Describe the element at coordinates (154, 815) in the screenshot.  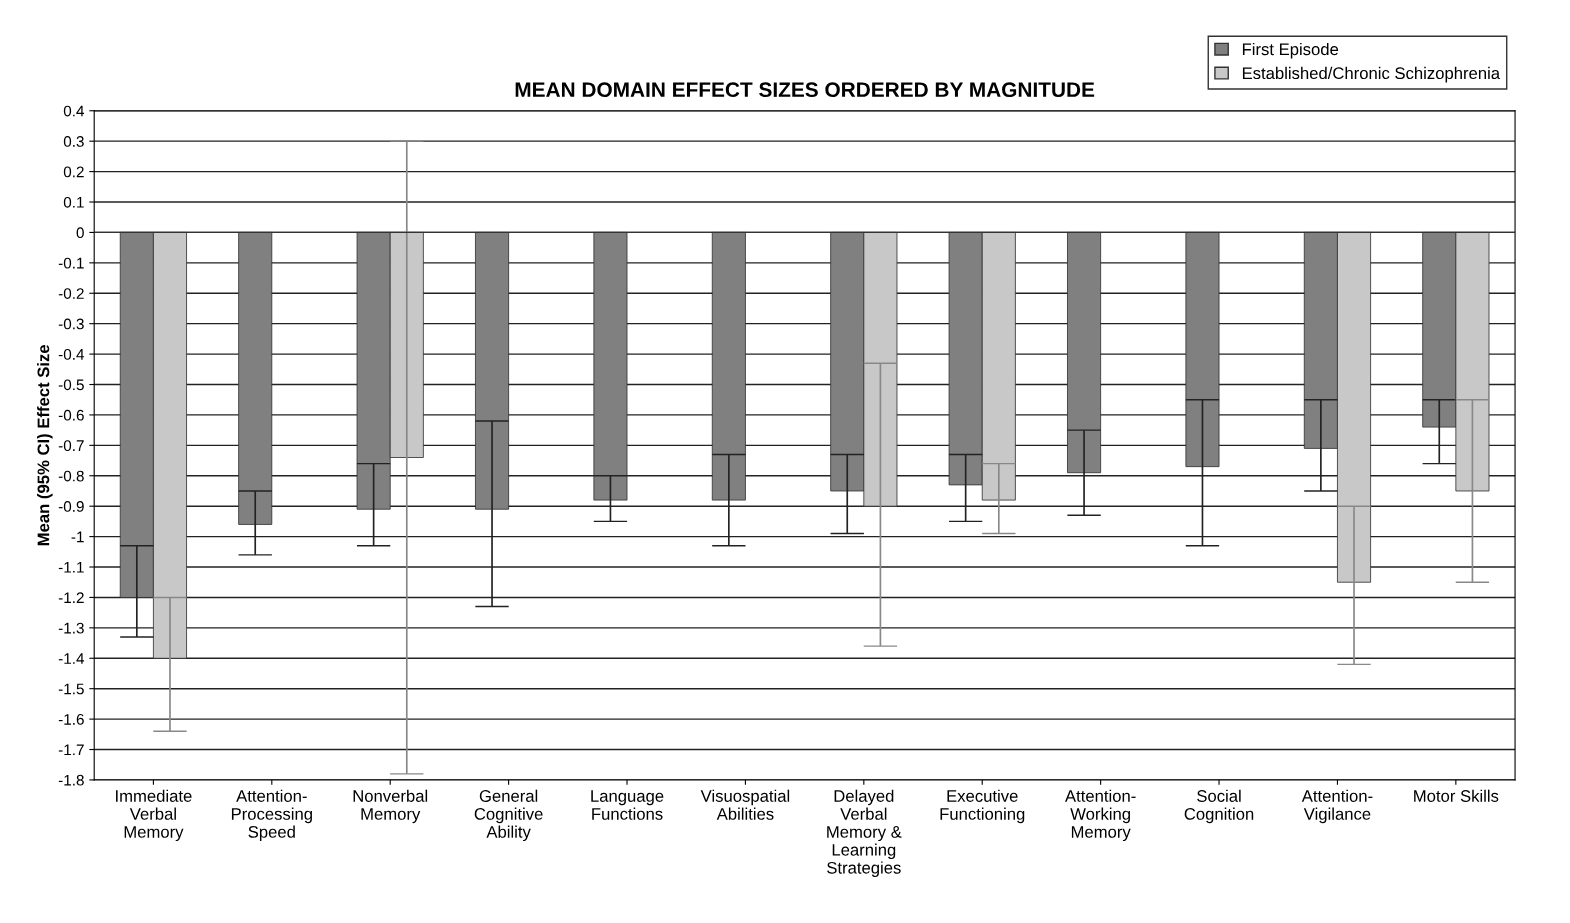
I see `x-tick-label: Immediate Verbal Memory` at that location.